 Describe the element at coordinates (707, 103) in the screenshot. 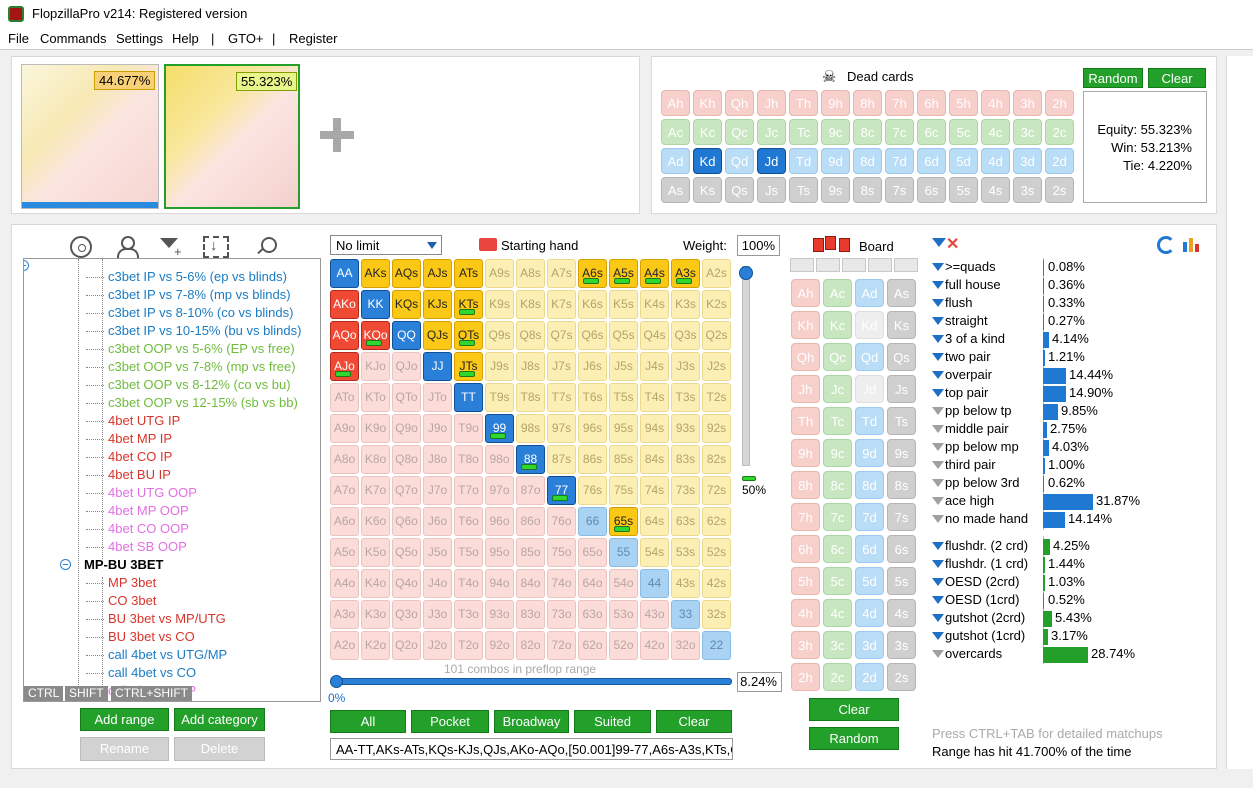

I see `dead-card-Kh: Kh` at that location.